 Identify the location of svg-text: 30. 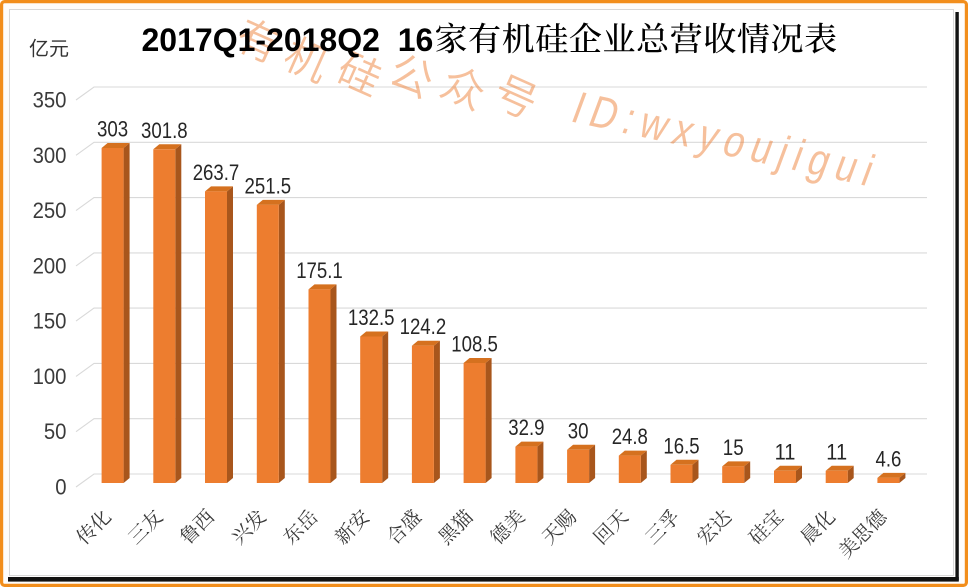
(578, 430).